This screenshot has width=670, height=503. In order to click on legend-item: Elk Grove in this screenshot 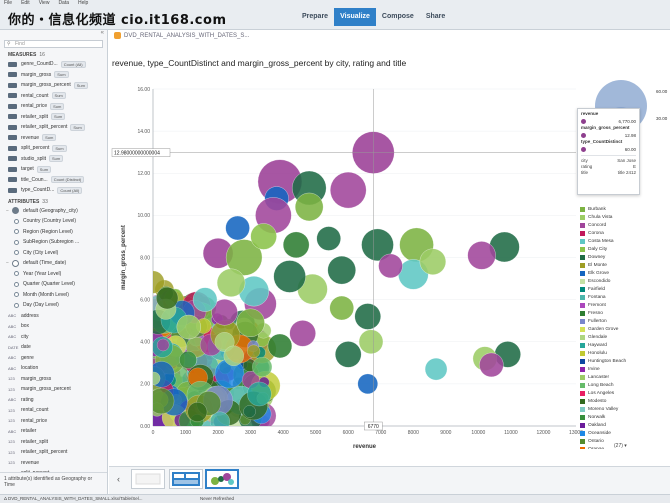, I will do `click(620, 273)`.